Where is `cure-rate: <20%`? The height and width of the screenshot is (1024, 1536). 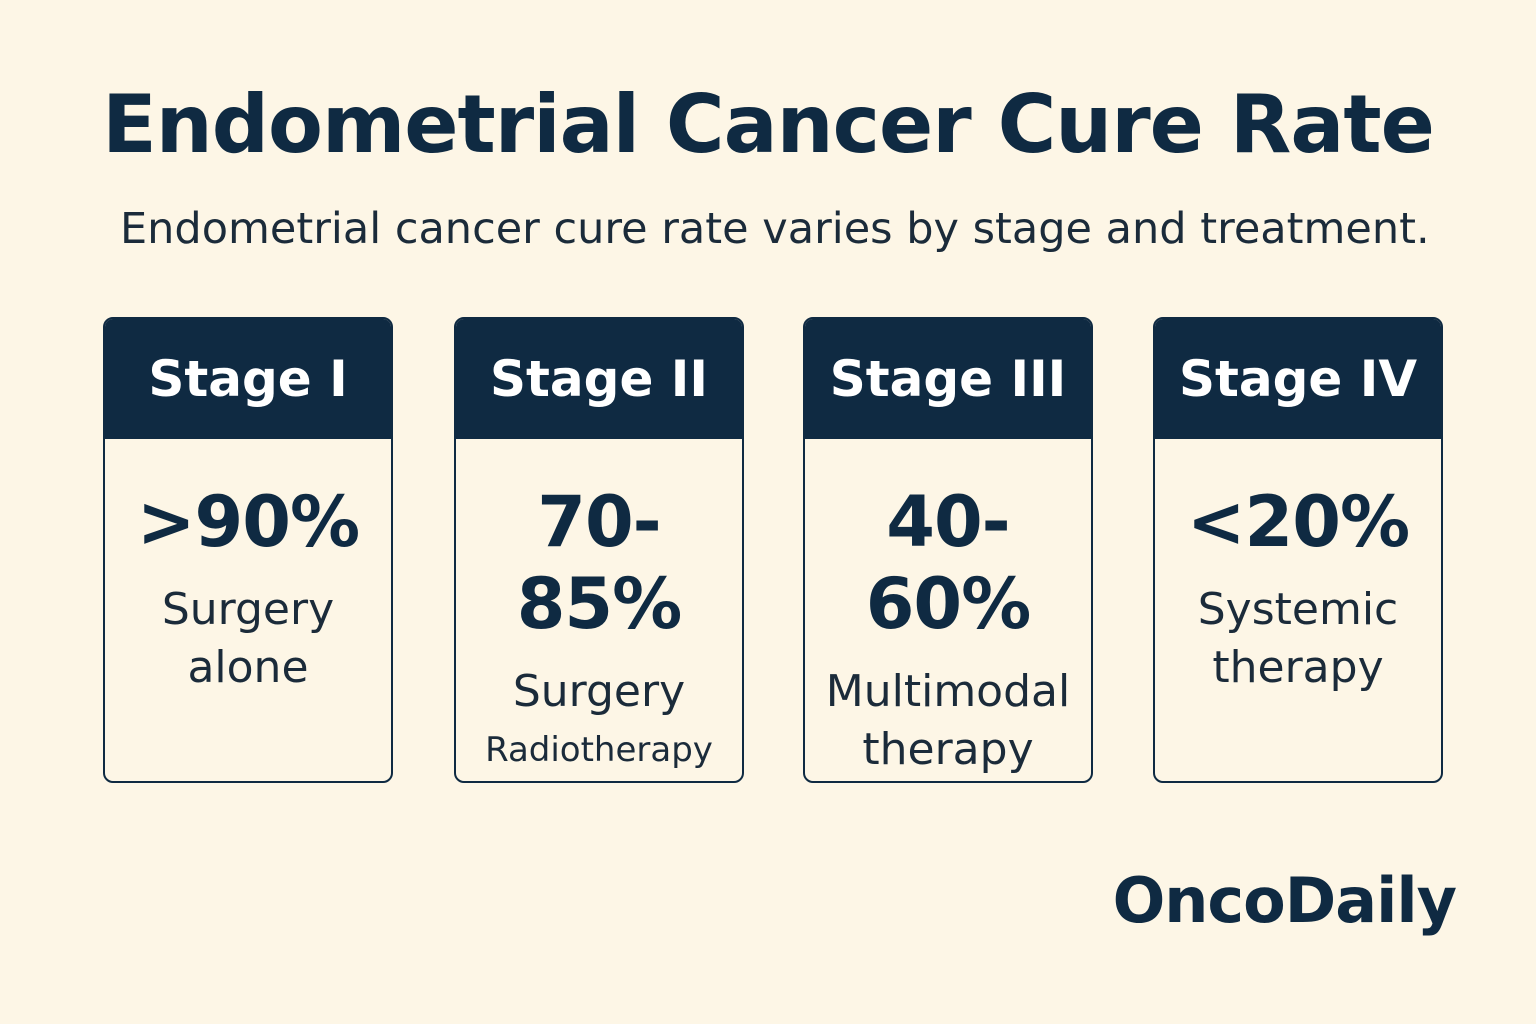 cure-rate: <20% is located at coordinates (1298, 522).